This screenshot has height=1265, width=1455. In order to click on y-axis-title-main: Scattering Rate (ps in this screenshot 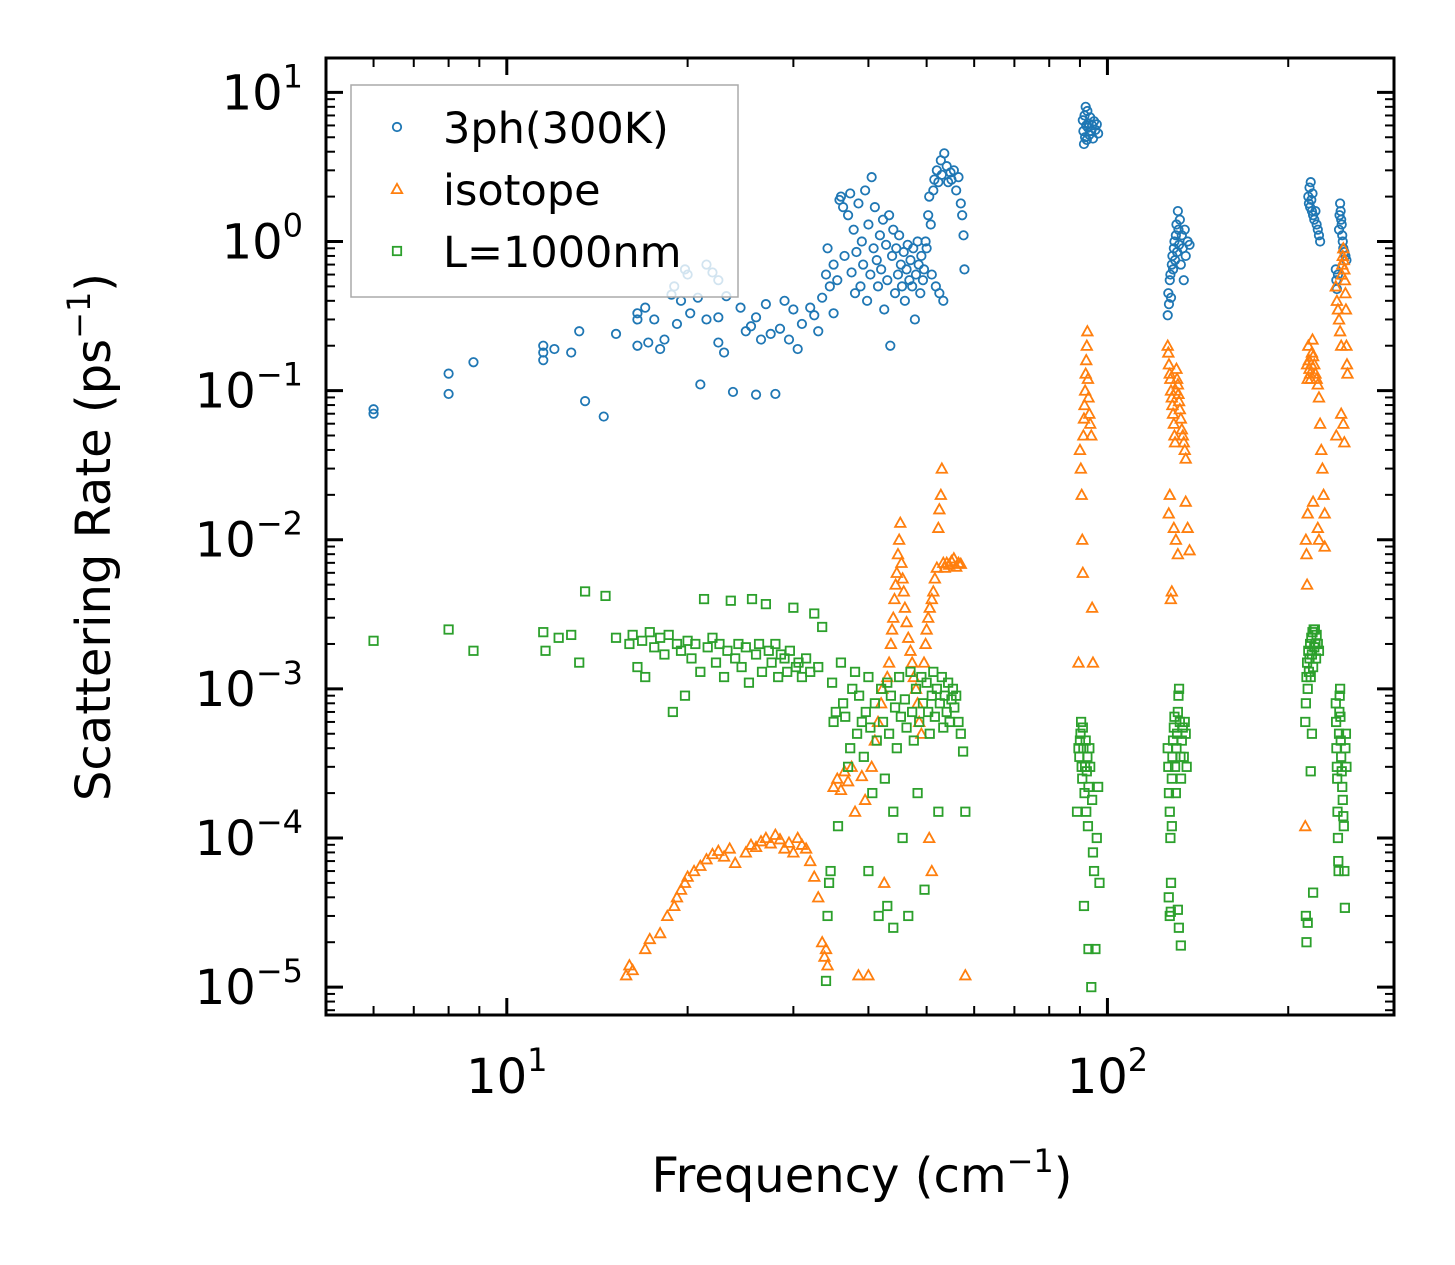, I will do `click(94, 570)`.